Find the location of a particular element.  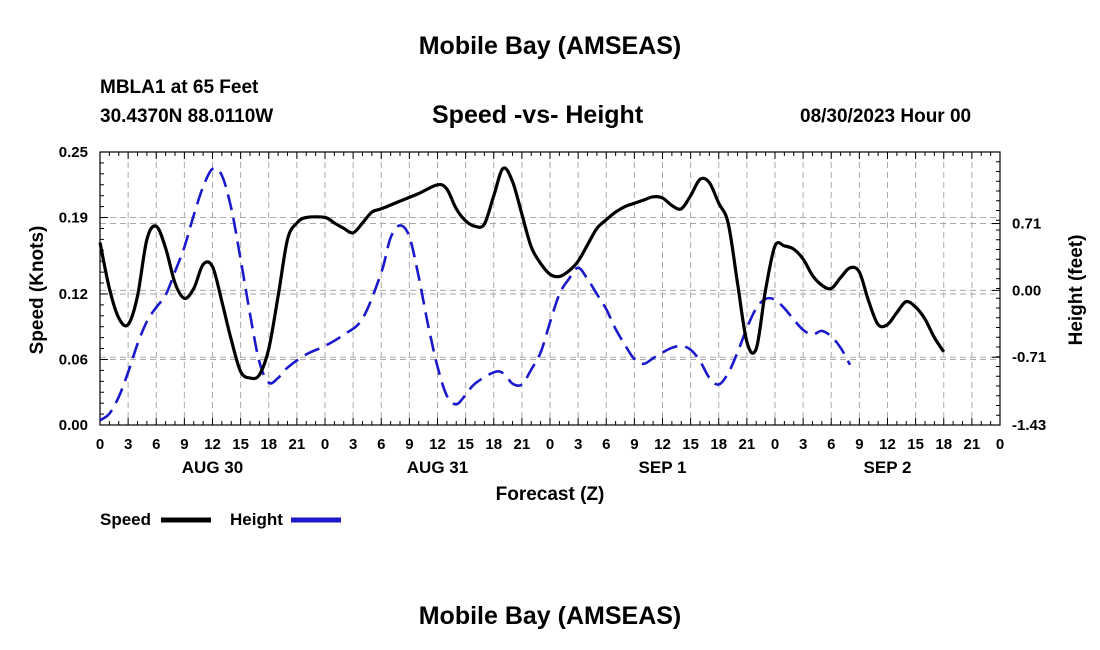

y-tick-label-right: 0.00 is located at coordinates (1026, 290).